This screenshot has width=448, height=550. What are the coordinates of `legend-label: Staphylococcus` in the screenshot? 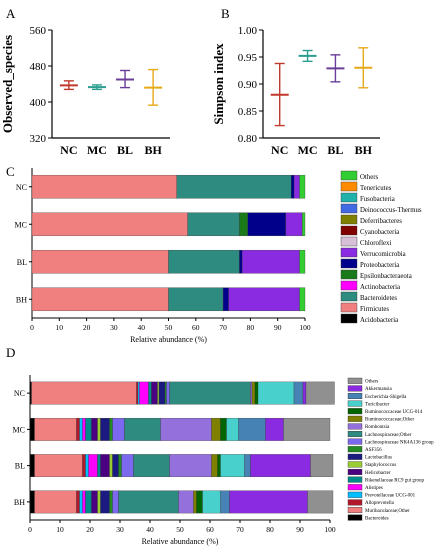 It's located at (380, 465).